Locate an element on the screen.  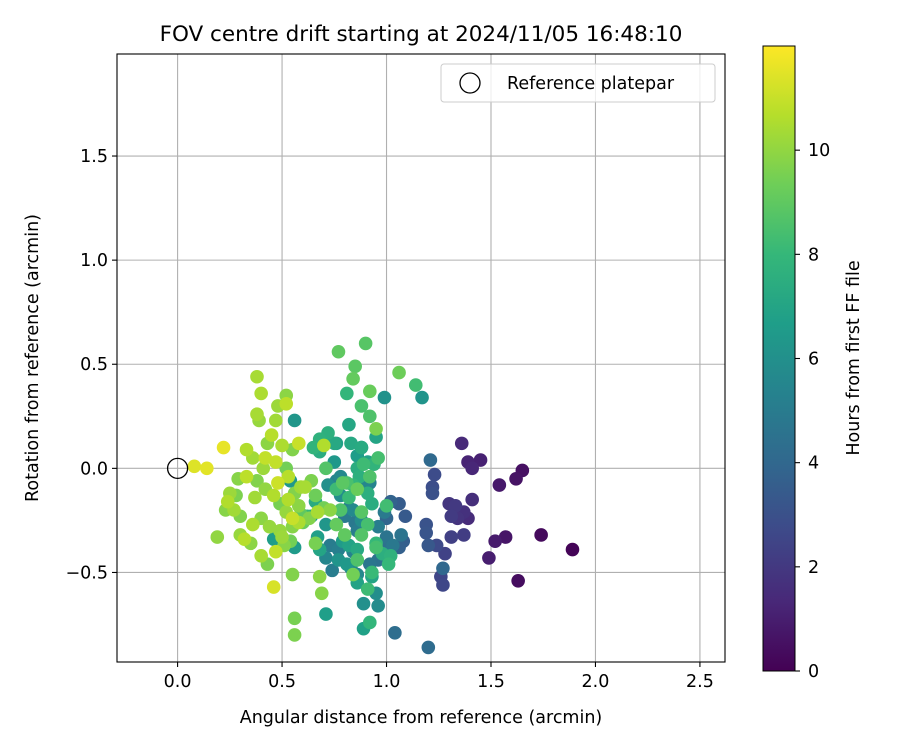
colorbar-tick-label: 6 is located at coordinates (813, 360).